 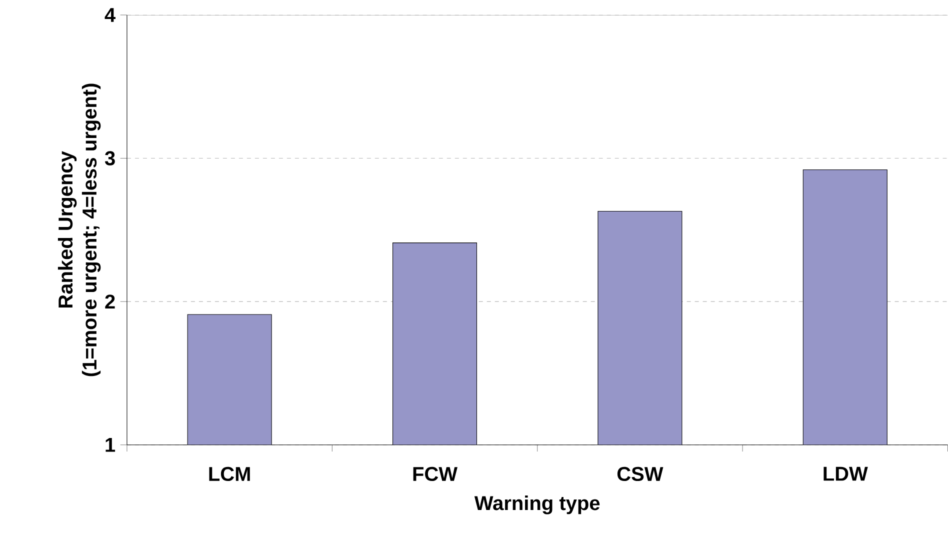 I want to click on x-tick-label: LDW, so click(x=846, y=473).